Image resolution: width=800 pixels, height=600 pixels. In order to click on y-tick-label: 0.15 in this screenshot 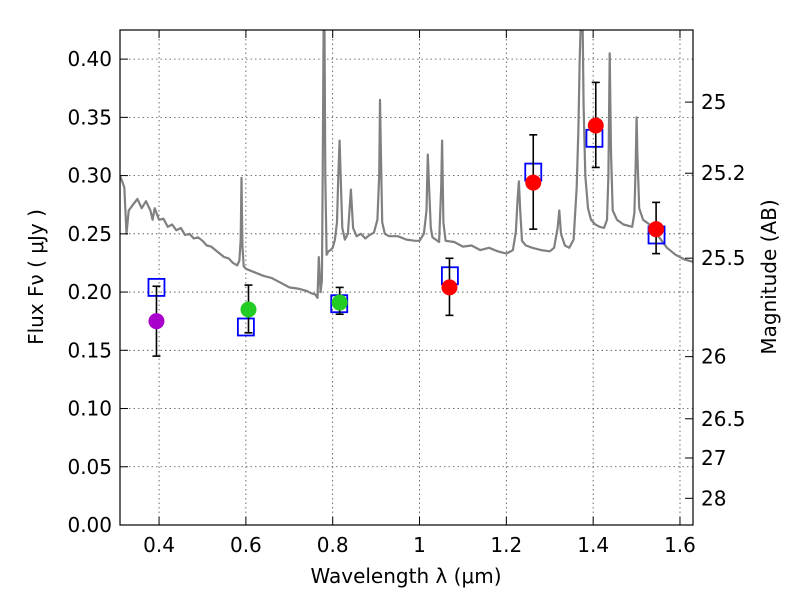, I will do `click(89, 350)`.